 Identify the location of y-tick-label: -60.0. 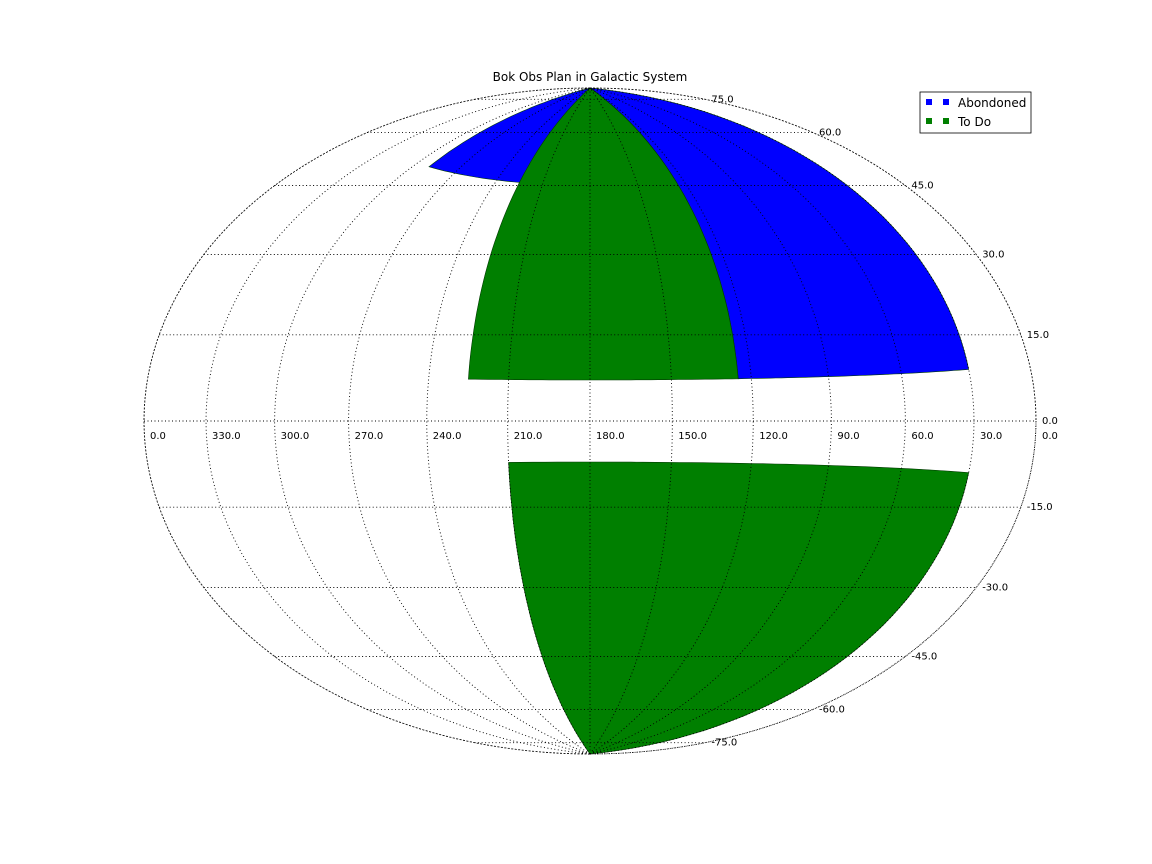
(832, 709).